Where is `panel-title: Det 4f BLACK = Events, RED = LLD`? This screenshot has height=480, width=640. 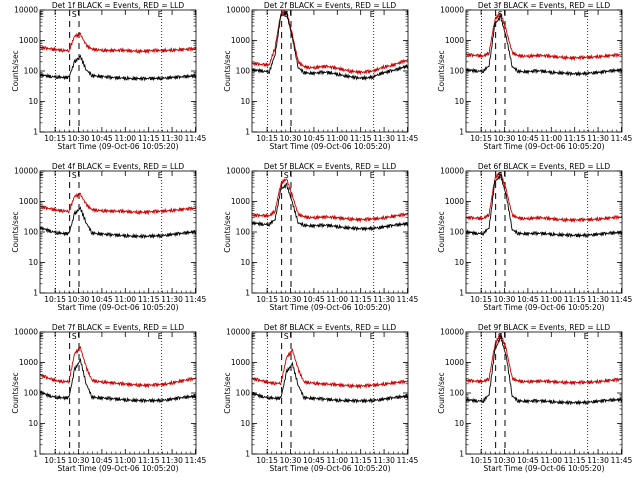
panel-title: Det 4f BLACK = Events, RED = LLD is located at coordinates (118, 166).